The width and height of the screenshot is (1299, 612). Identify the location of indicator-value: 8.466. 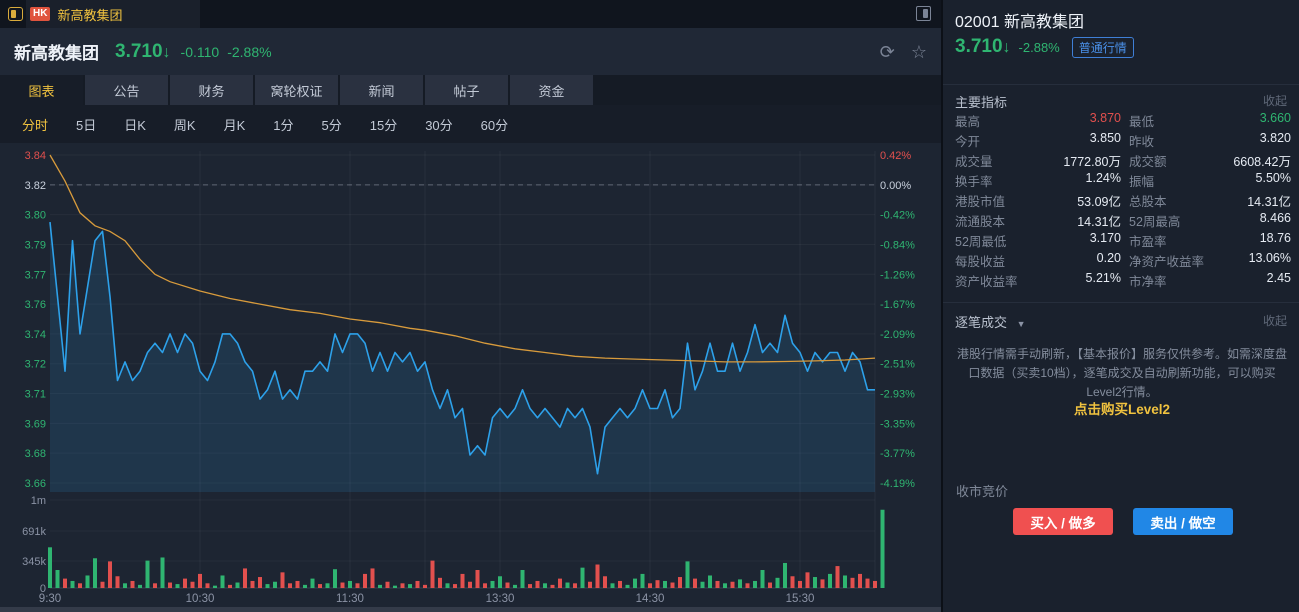
(1275, 217).